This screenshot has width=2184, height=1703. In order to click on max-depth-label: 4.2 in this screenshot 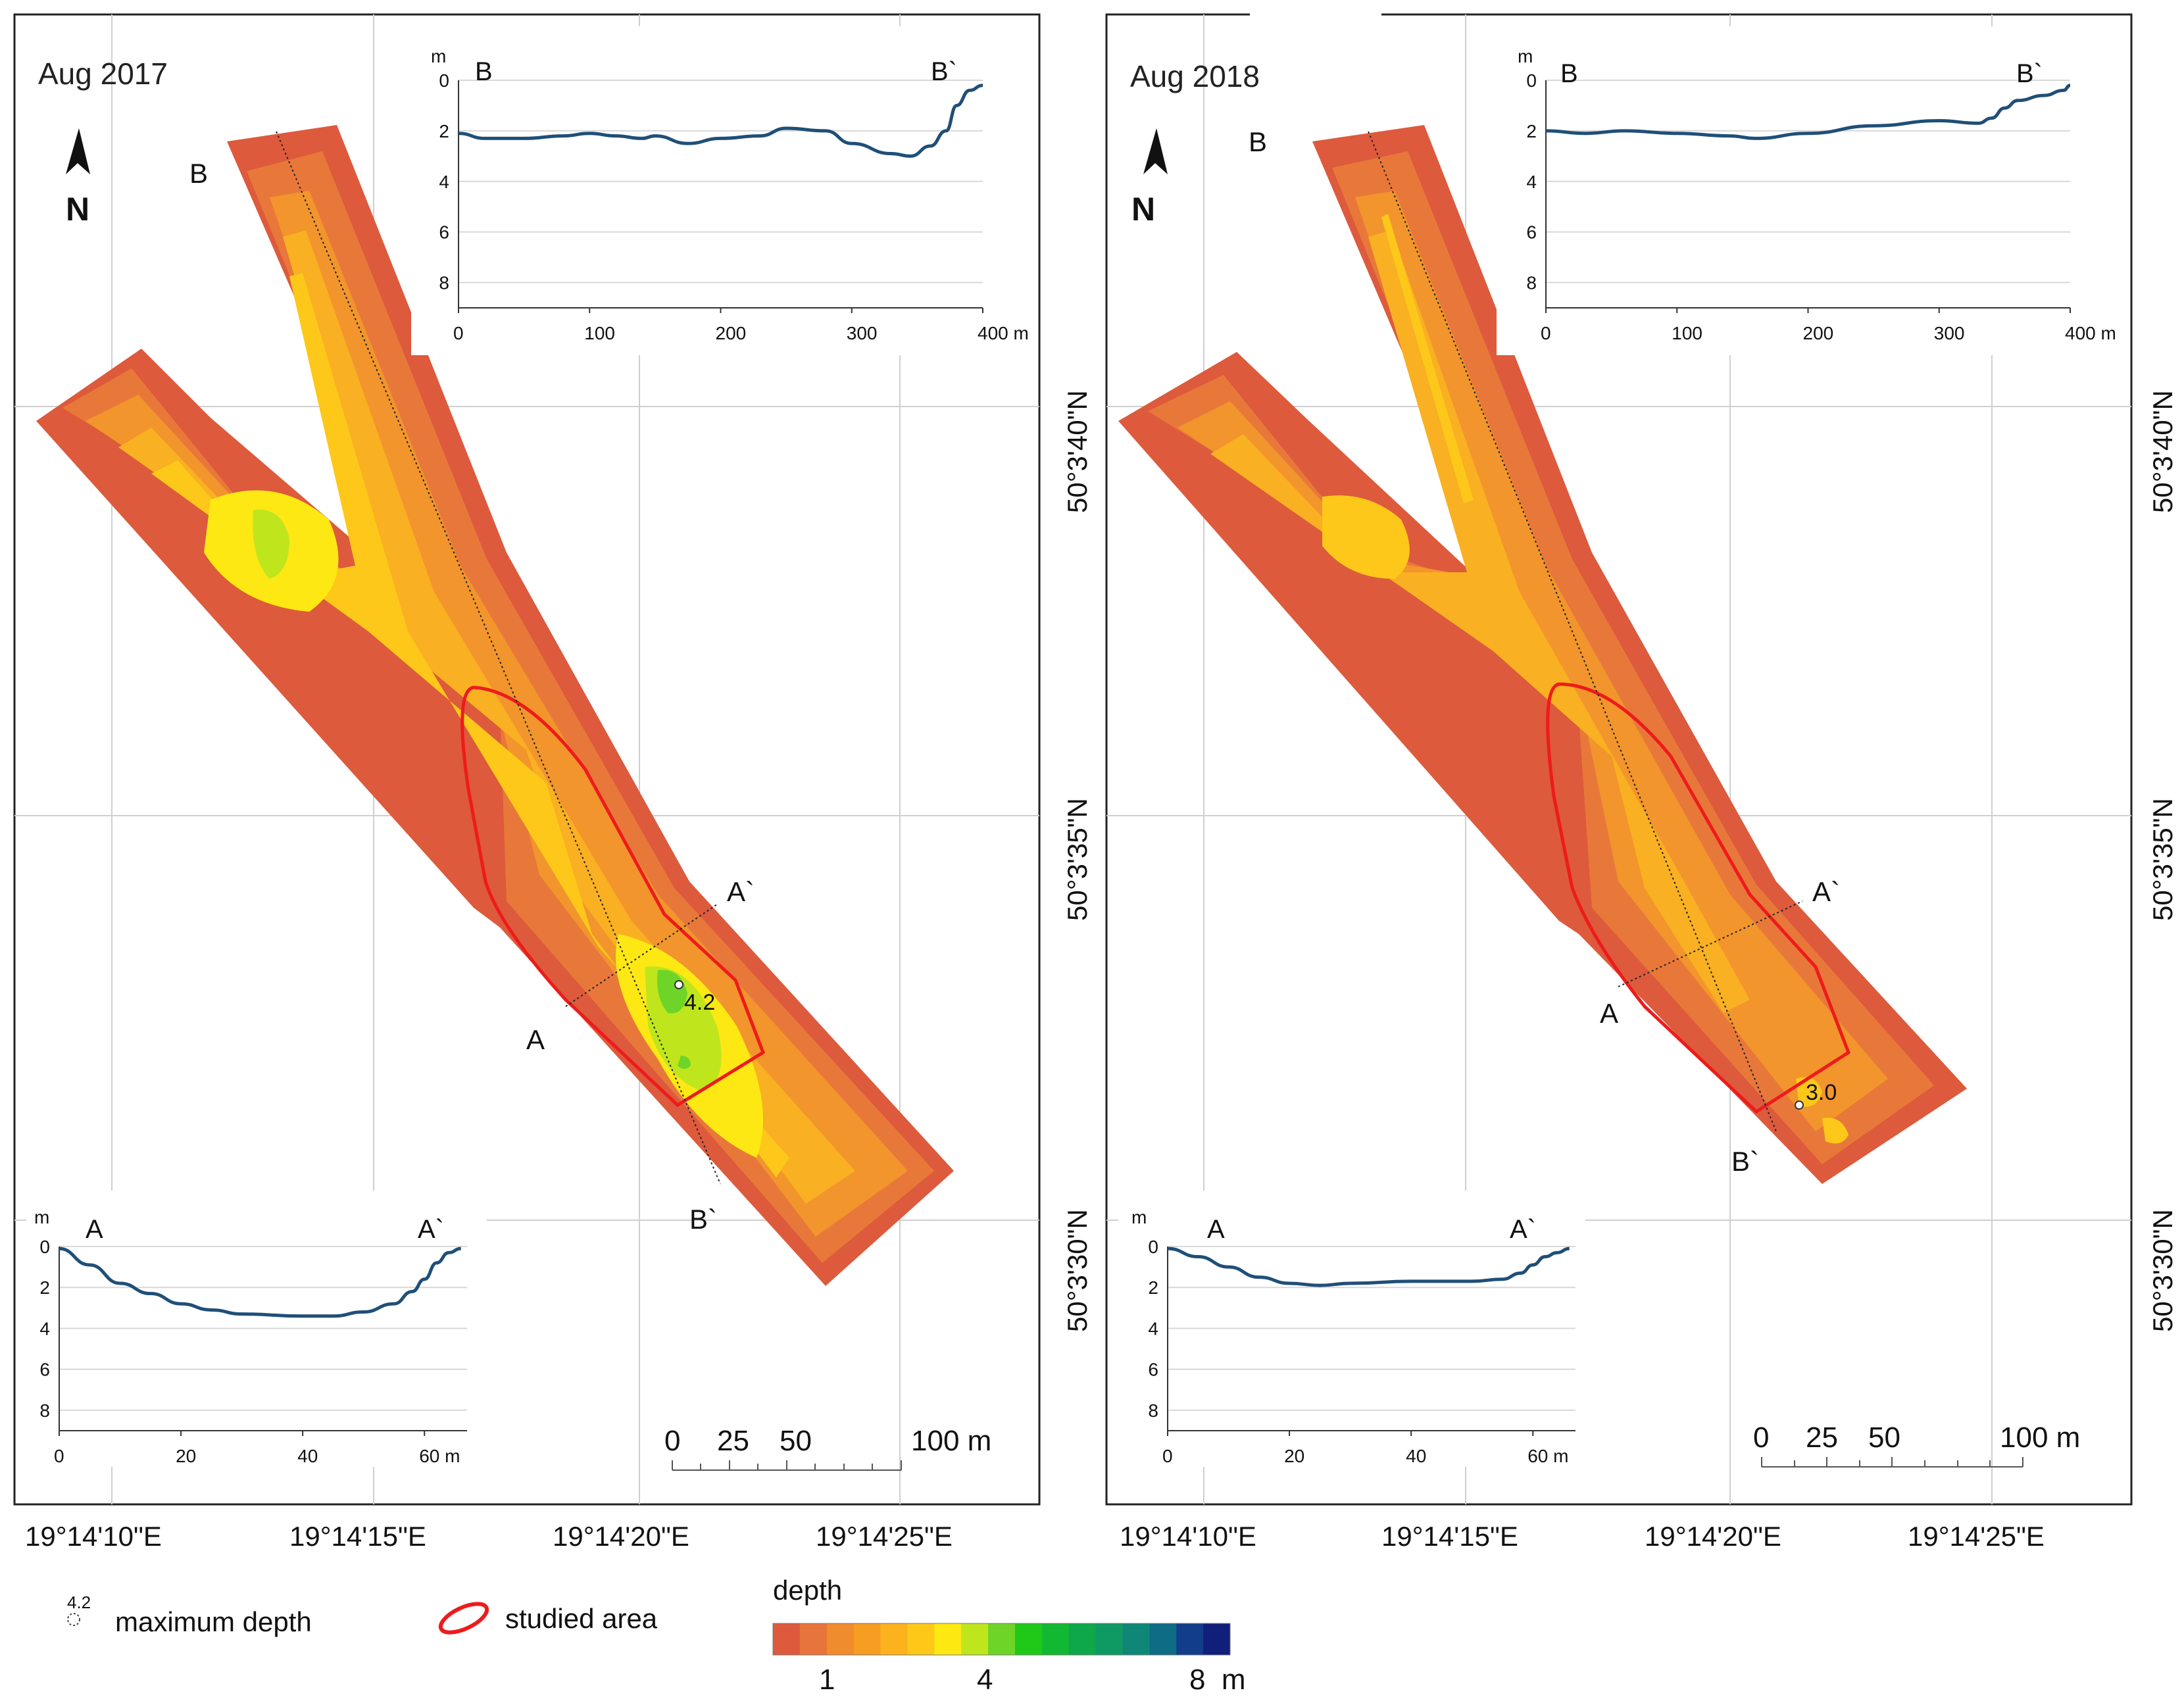, I will do `click(699, 1002)`.